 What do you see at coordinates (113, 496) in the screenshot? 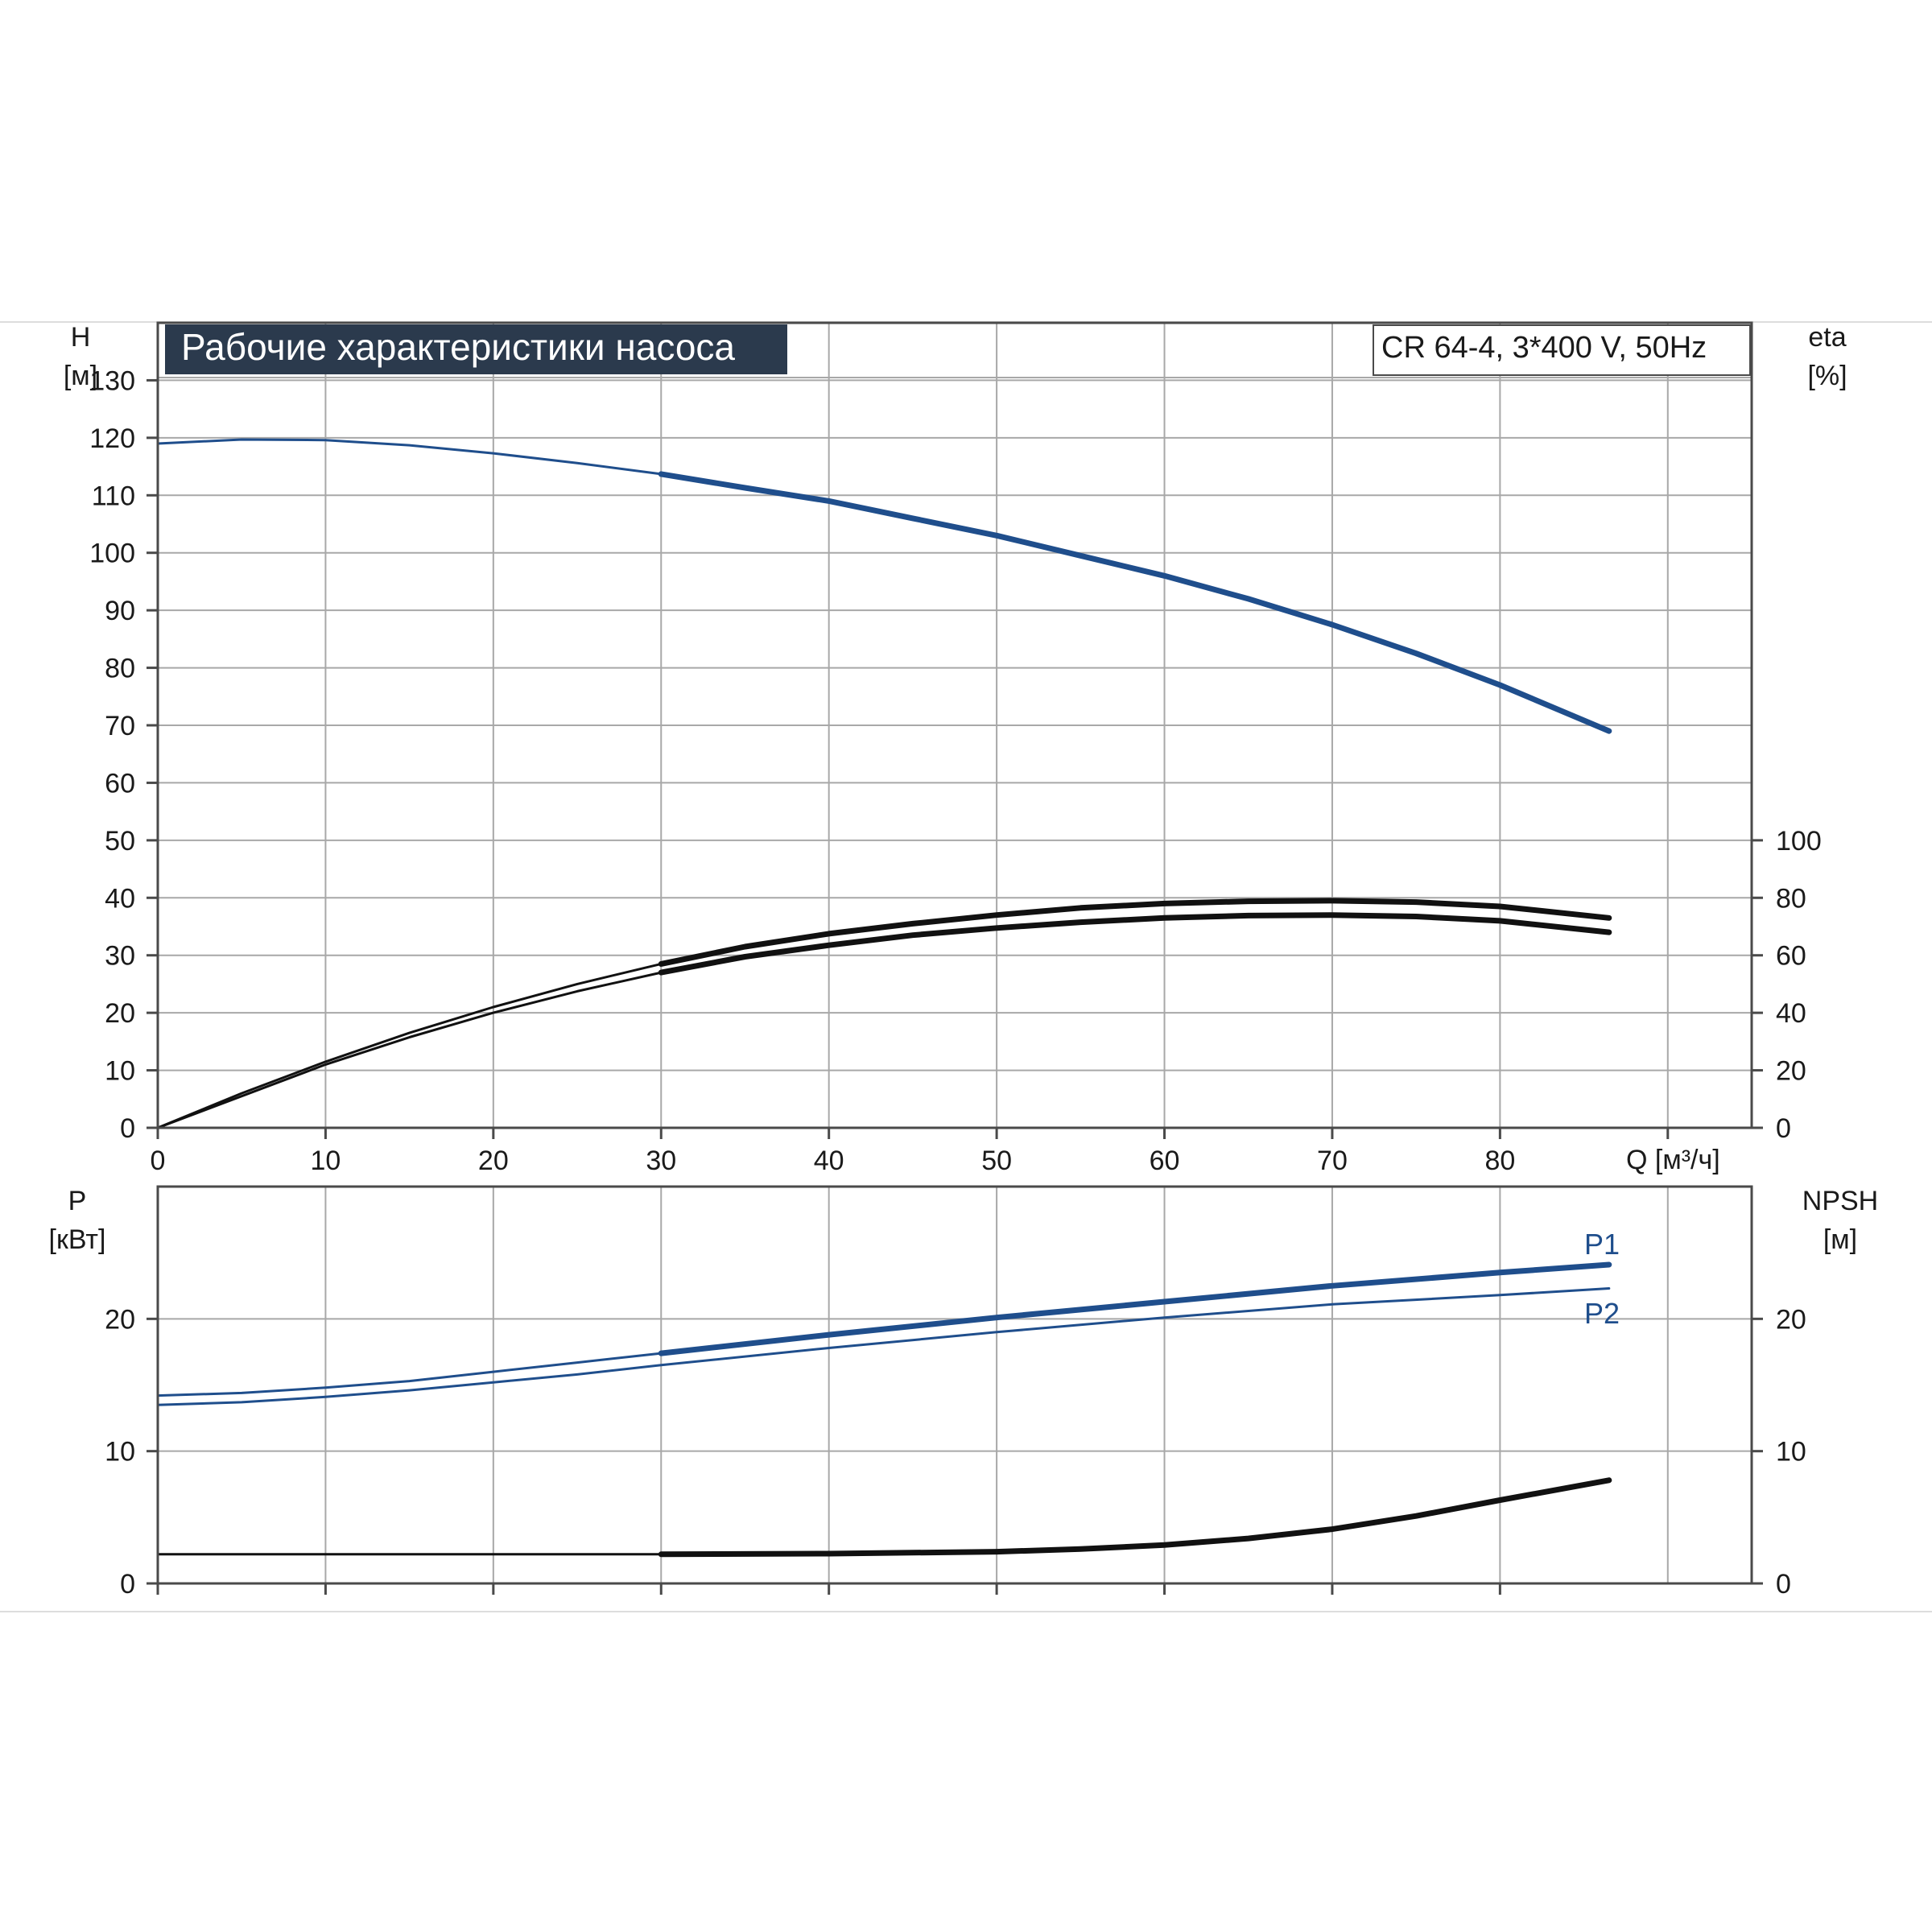
I see `upper-left-tick-label: 110` at bounding box center [113, 496].